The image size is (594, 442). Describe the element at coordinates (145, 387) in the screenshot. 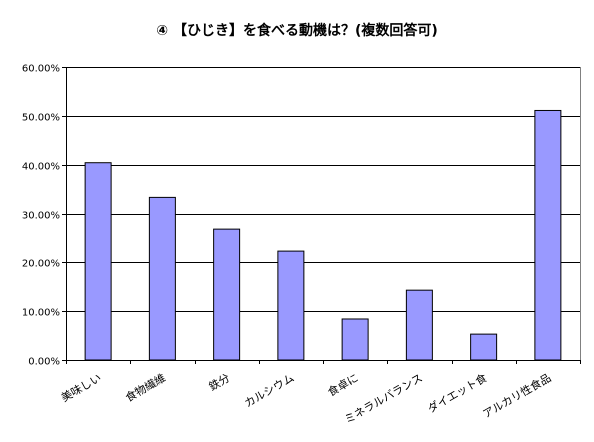

I see `x-tick-label: 食物繊維` at that location.